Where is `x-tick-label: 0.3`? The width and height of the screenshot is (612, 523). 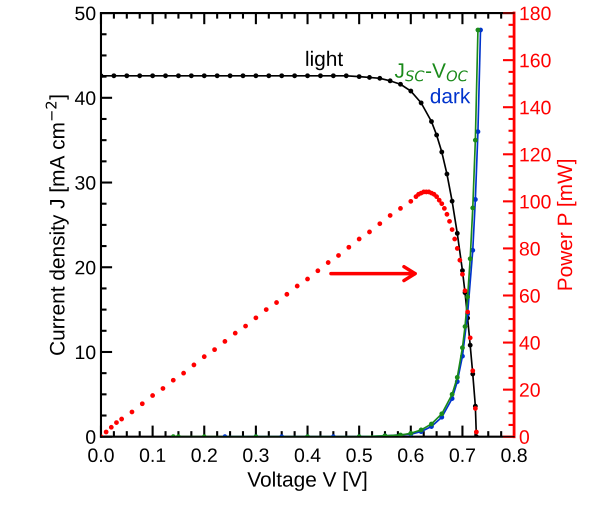
x-tick-label: 0.3 is located at coordinates (256, 455).